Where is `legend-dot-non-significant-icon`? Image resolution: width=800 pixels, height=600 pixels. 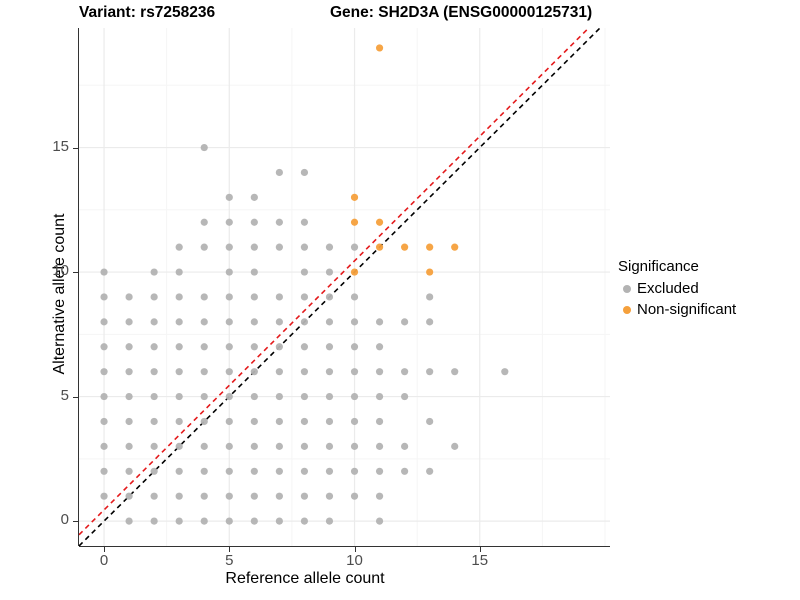
legend-dot-non-significant-icon is located at coordinates (626, 309).